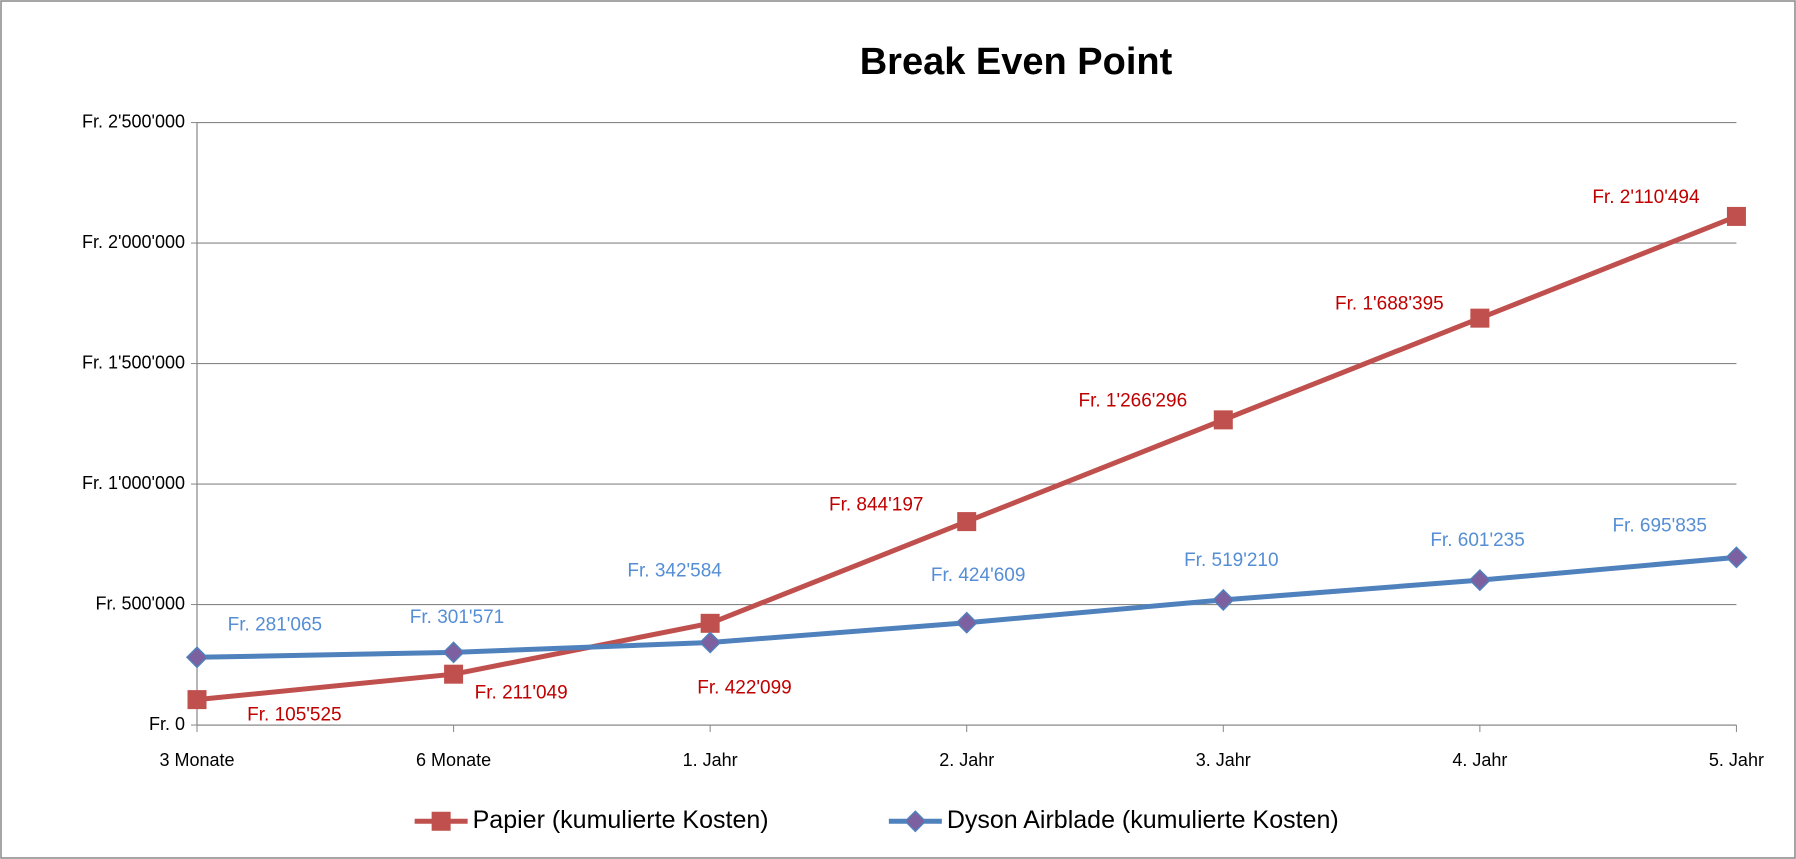 This screenshot has height=859, width=1796. I want to click on y-tick-label: Fr. 1'500'000, so click(133, 362).